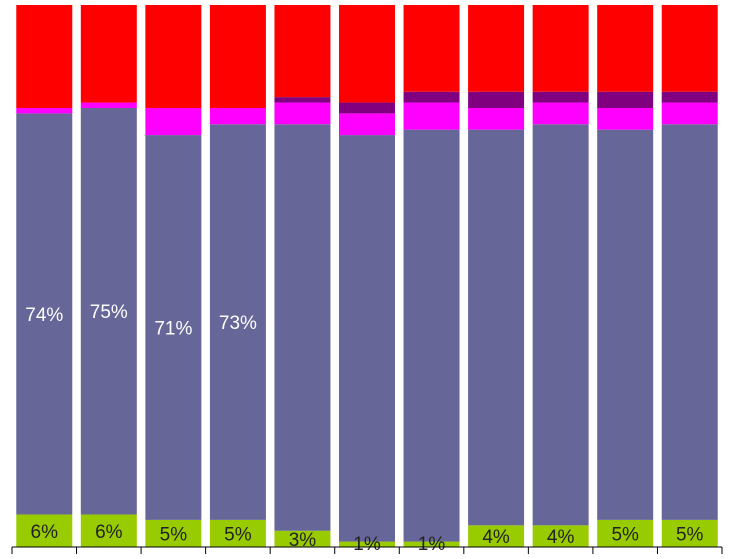 This screenshot has height=559, width=733. I want to click on data-label: 75%, so click(109, 312).